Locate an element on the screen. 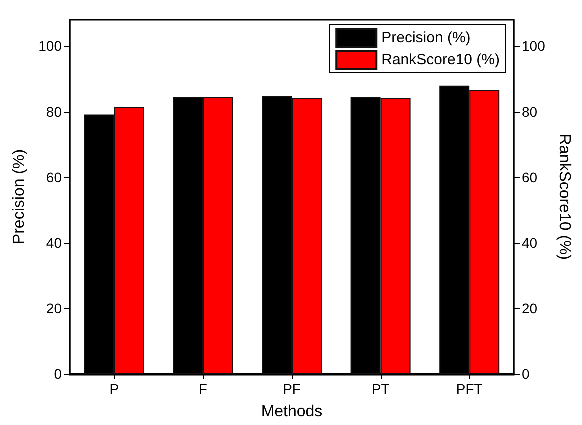 This screenshot has height=425, width=582. y2-axis-title: RankScore10 (%) is located at coordinates (564, 197).